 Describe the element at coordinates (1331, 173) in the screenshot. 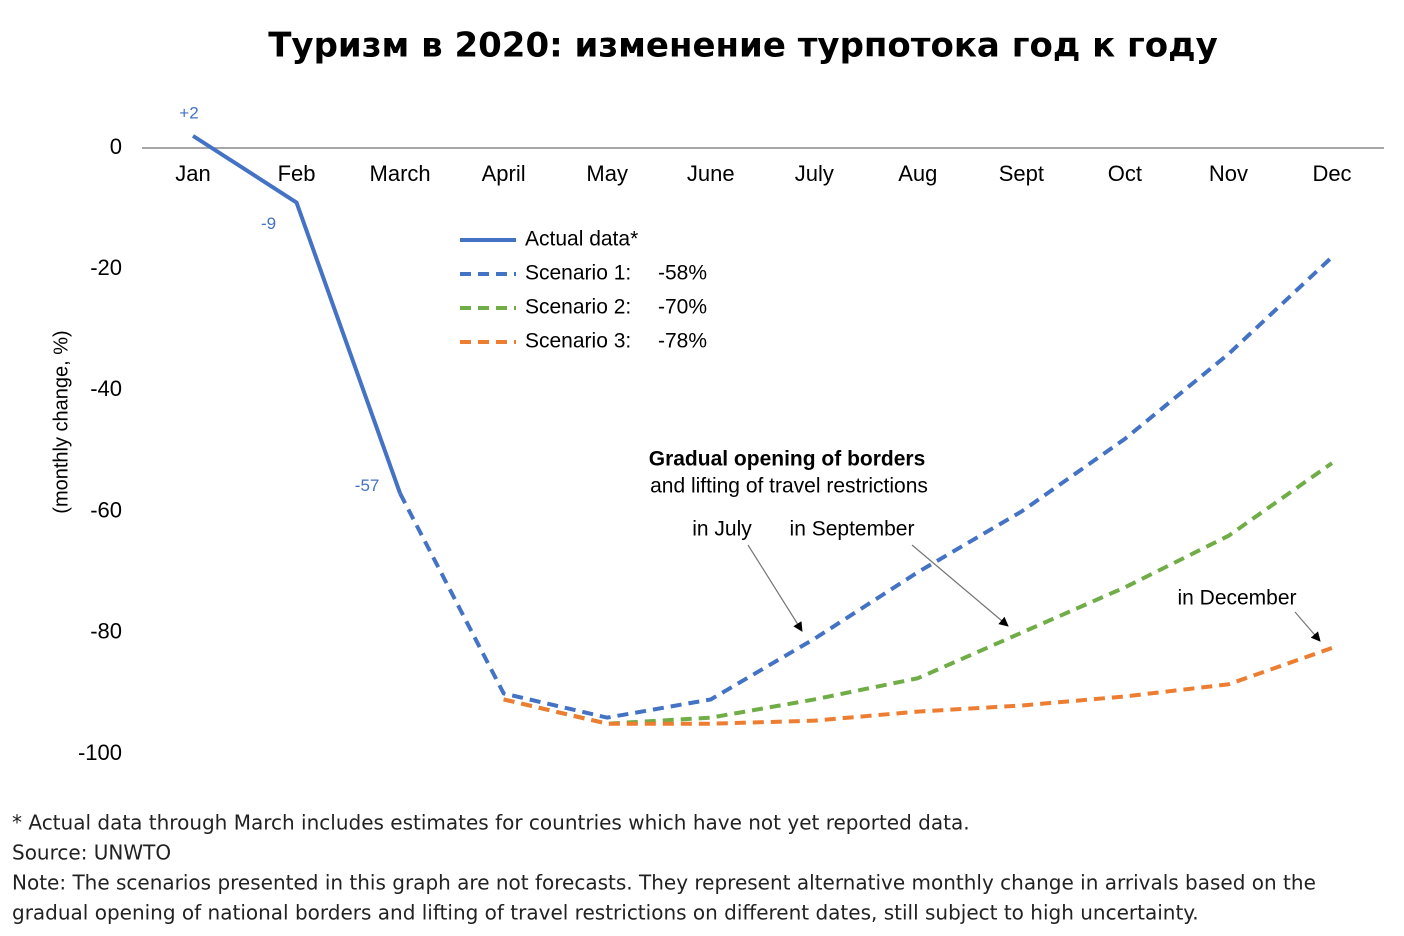

I see `x-tick-label: Dec` at that location.